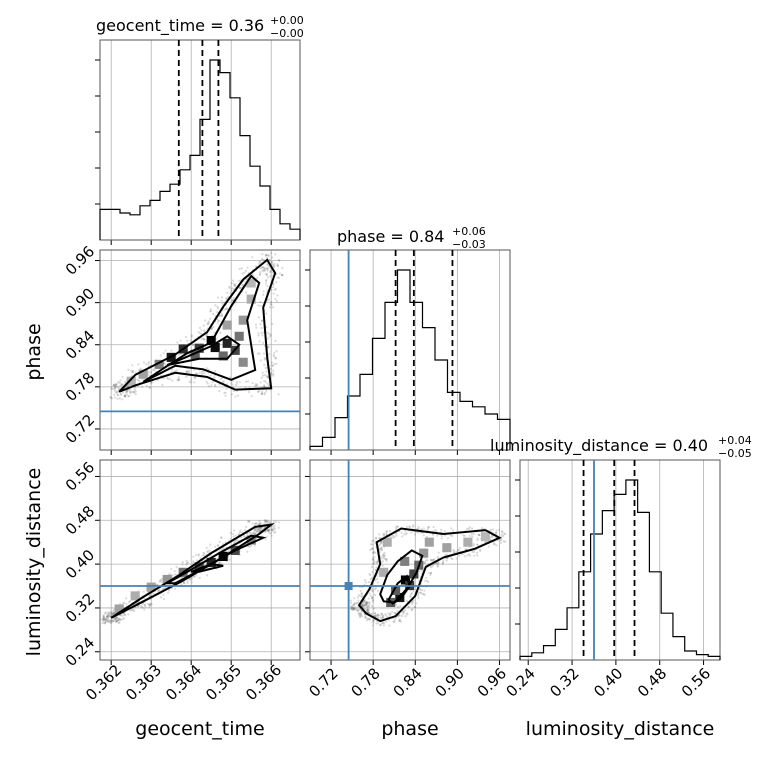 This screenshot has height=760, width=760. Describe the element at coordinates (80, 429) in the screenshot. I see `y-tick-label: 0.72` at that location.